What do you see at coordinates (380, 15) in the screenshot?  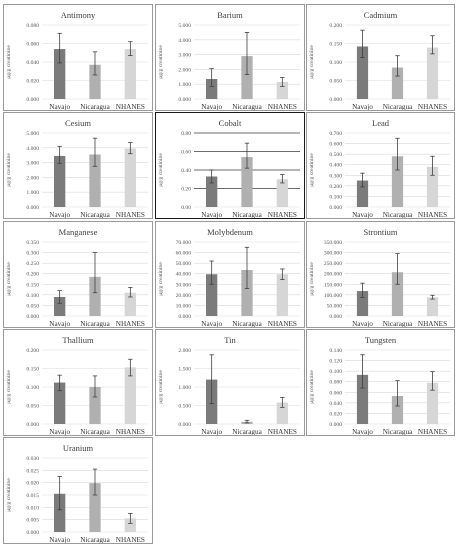 I see `chart-title: Cadmium` at bounding box center [380, 15].